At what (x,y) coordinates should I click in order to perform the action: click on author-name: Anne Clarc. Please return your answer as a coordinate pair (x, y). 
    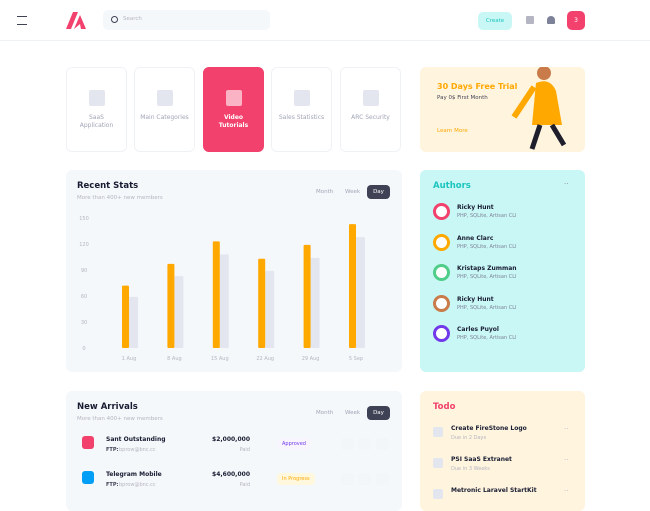
    Looking at the image, I should click on (475, 238).